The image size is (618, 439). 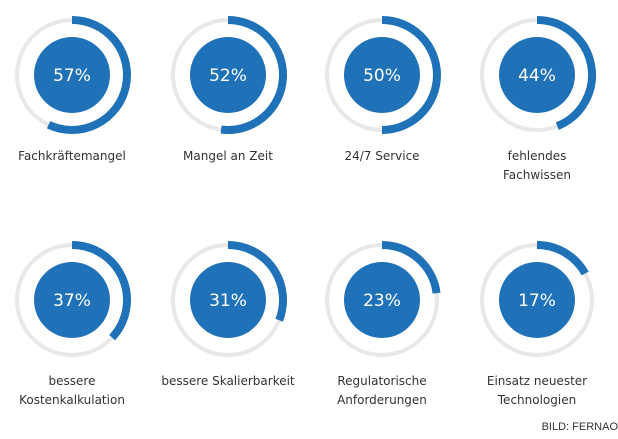 I want to click on value-label: 52%, so click(x=228, y=76).